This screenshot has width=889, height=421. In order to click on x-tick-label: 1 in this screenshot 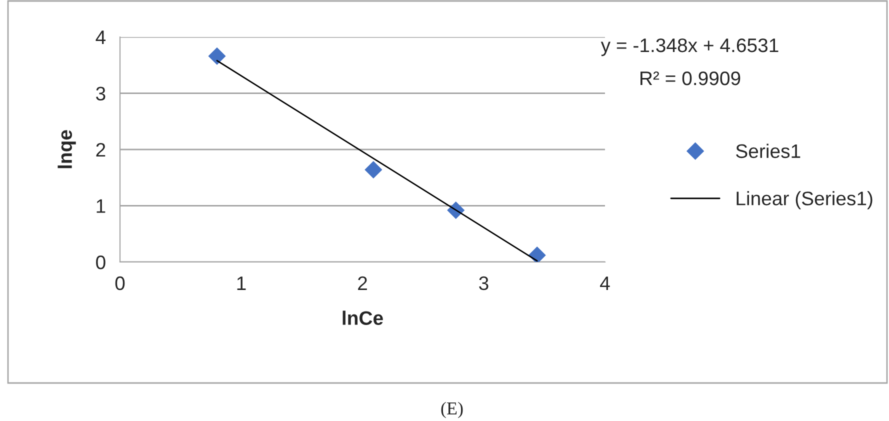, I will do `click(241, 283)`.